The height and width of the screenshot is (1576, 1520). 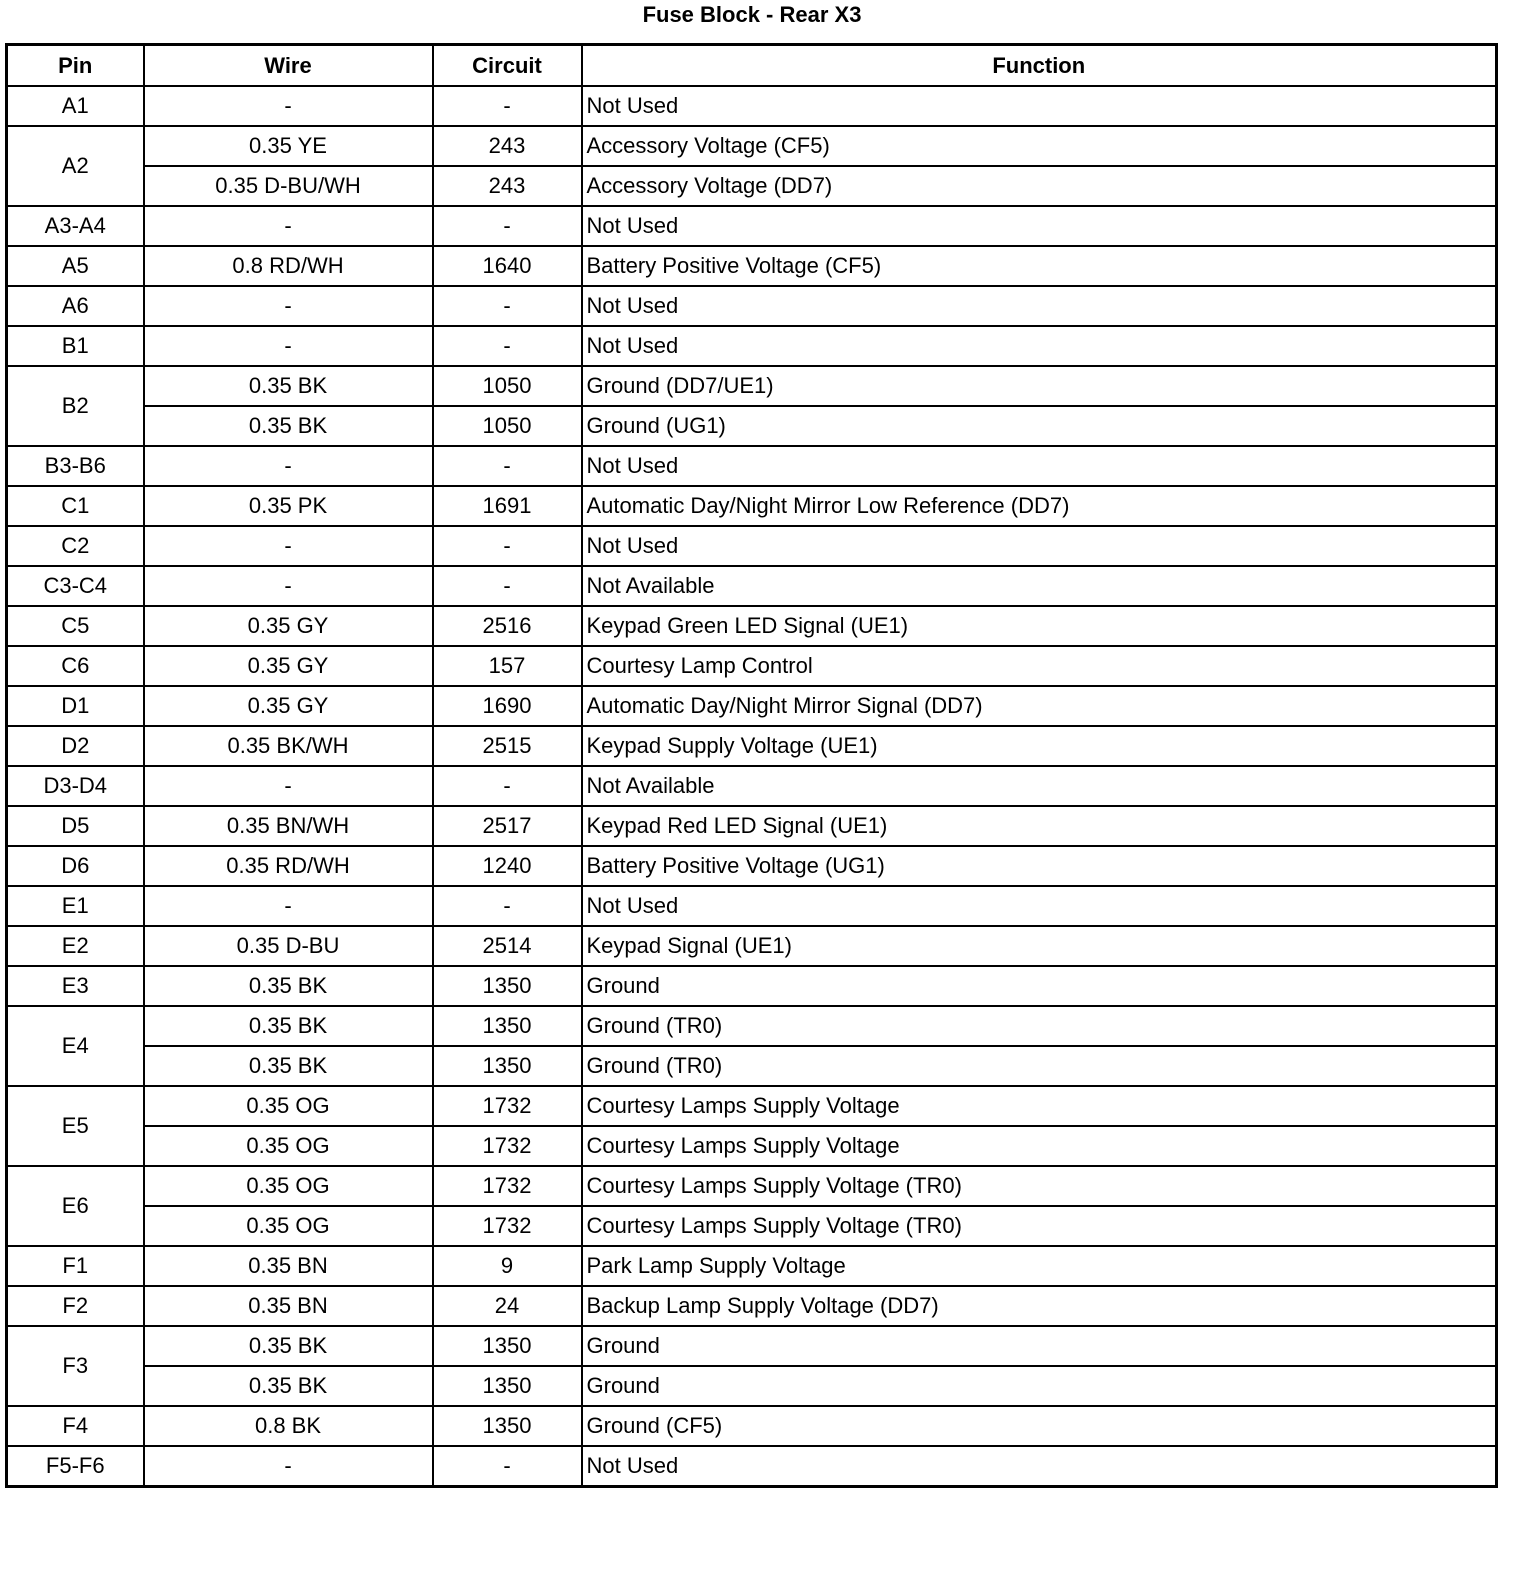 What do you see at coordinates (507, 186) in the screenshot?
I see `circuit-cell: 243` at bounding box center [507, 186].